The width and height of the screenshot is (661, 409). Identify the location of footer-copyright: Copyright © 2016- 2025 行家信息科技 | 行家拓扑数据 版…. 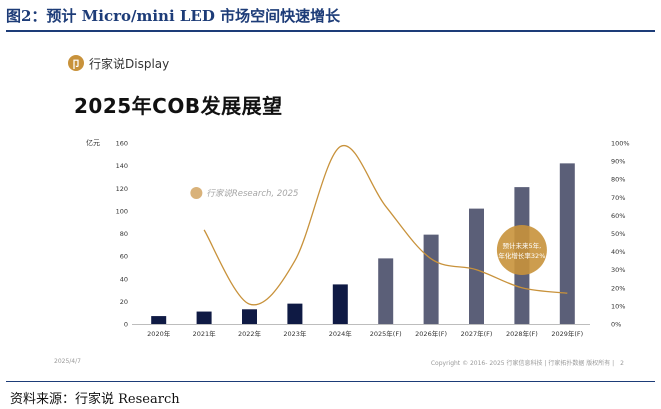
(527, 362).